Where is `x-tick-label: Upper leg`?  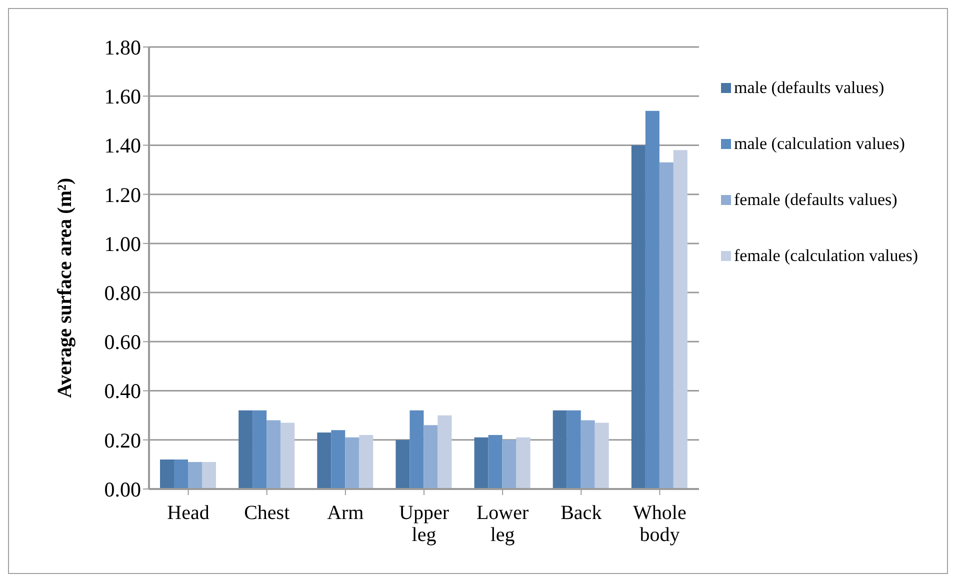
x-tick-label: Upper leg is located at coordinates (424, 524).